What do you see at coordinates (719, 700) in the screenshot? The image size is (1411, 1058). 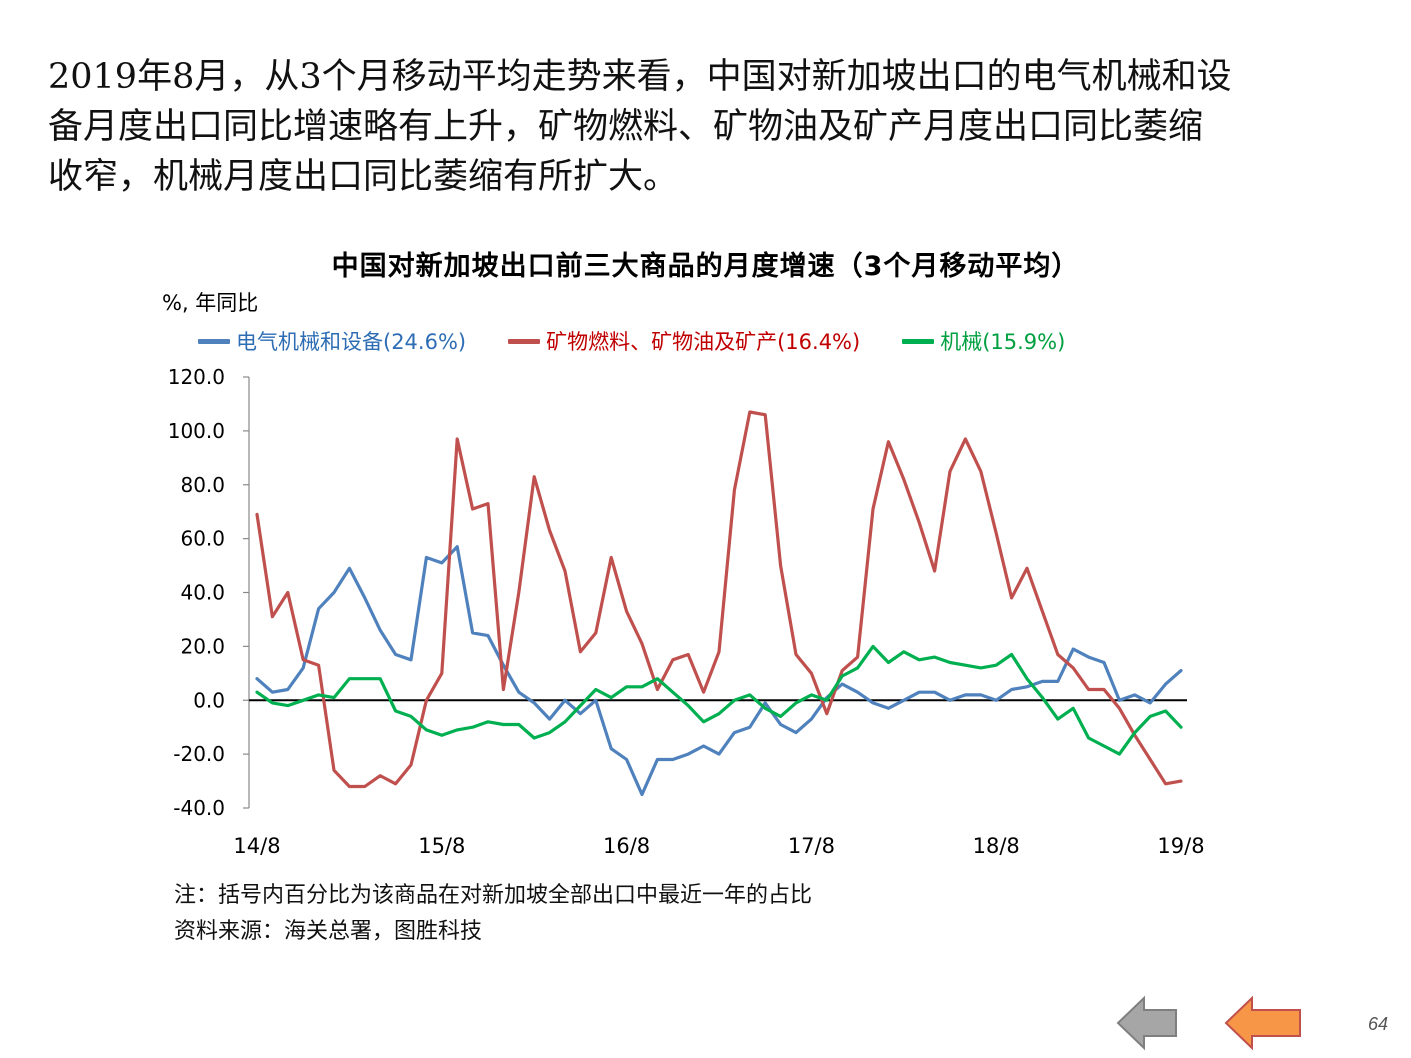 I see `series-line-machinery` at bounding box center [719, 700].